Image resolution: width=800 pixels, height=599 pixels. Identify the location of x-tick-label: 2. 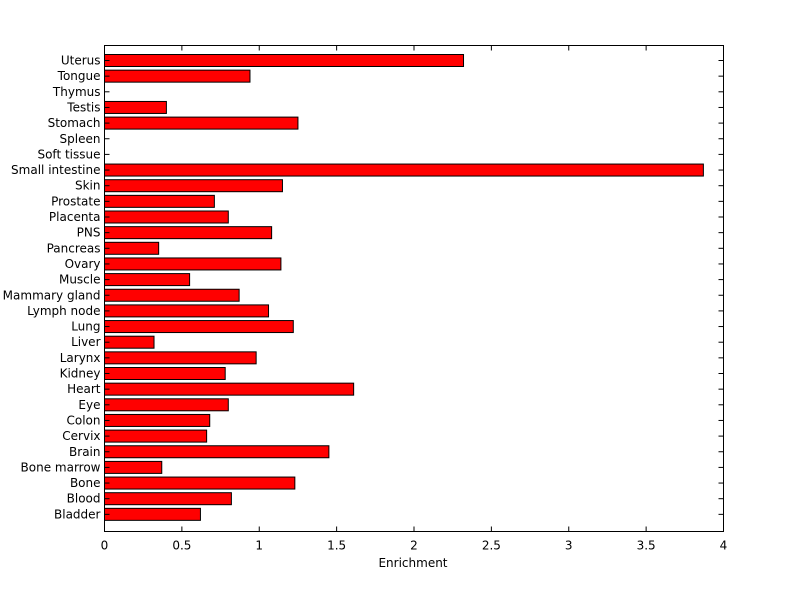
(414, 546).